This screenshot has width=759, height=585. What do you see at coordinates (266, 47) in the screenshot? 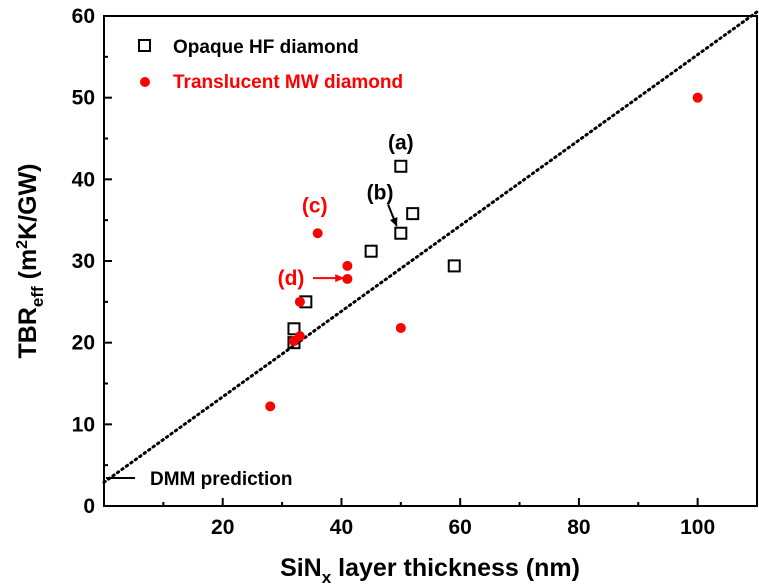
I see `legend-label-opaque: Opaque HF diamond` at bounding box center [266, 47].